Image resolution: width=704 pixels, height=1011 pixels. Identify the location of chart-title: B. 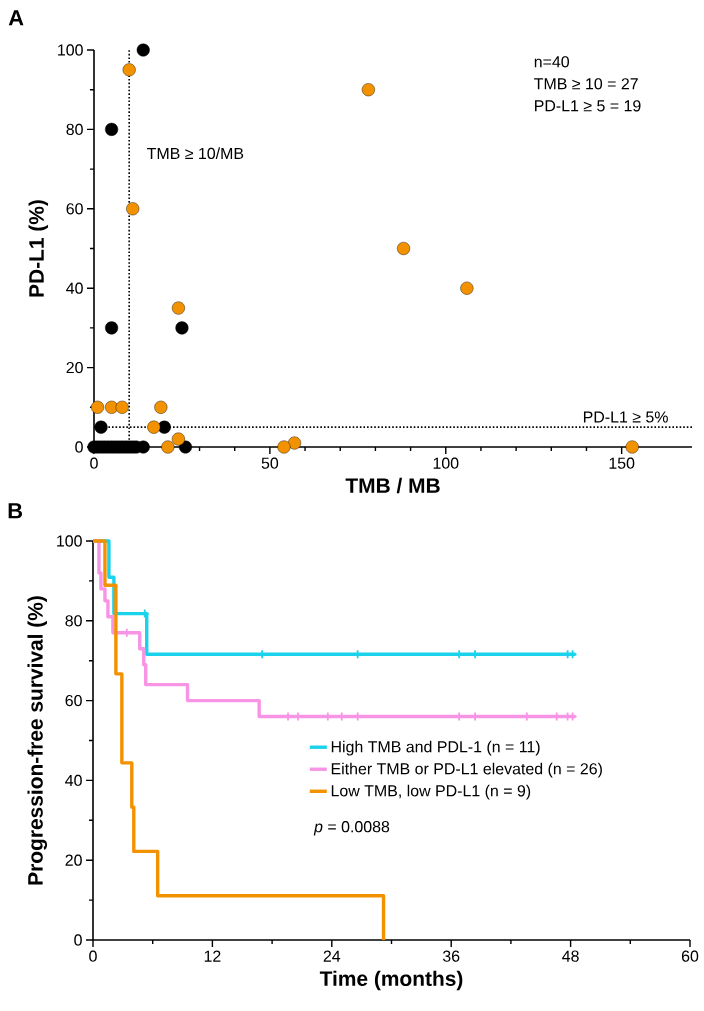
(15, 511).